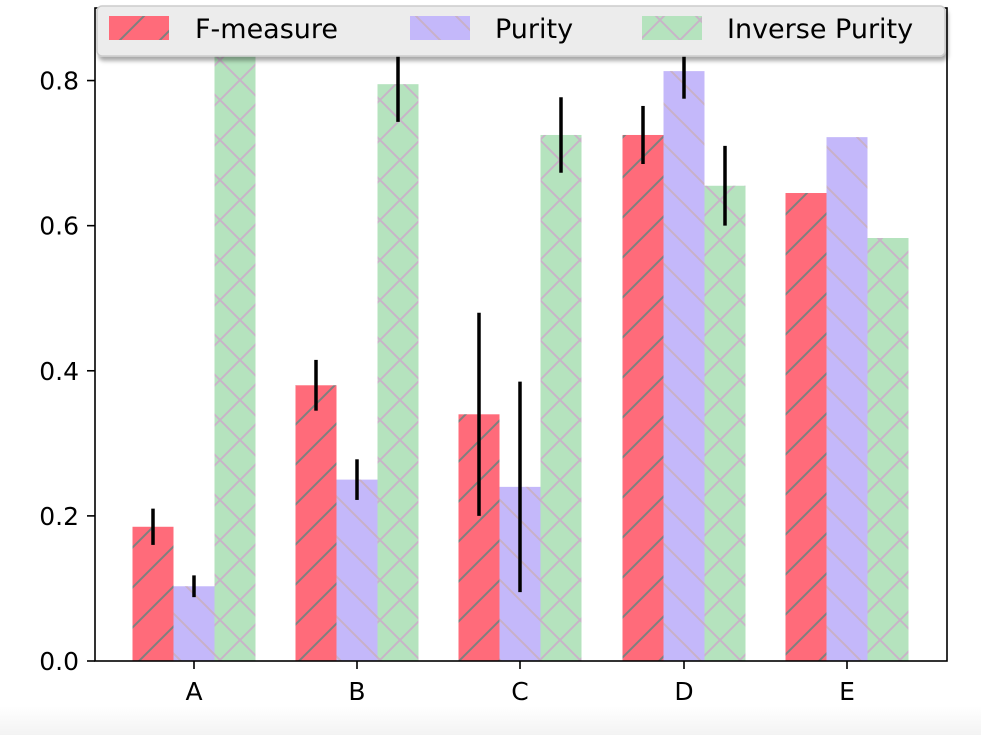 The height and width of the screenshot is (735, 981). What do you see at coordinates (59, 516) in the screenshot?
I see `y-tick-label: 0.2` at bounding box center [59, 516].